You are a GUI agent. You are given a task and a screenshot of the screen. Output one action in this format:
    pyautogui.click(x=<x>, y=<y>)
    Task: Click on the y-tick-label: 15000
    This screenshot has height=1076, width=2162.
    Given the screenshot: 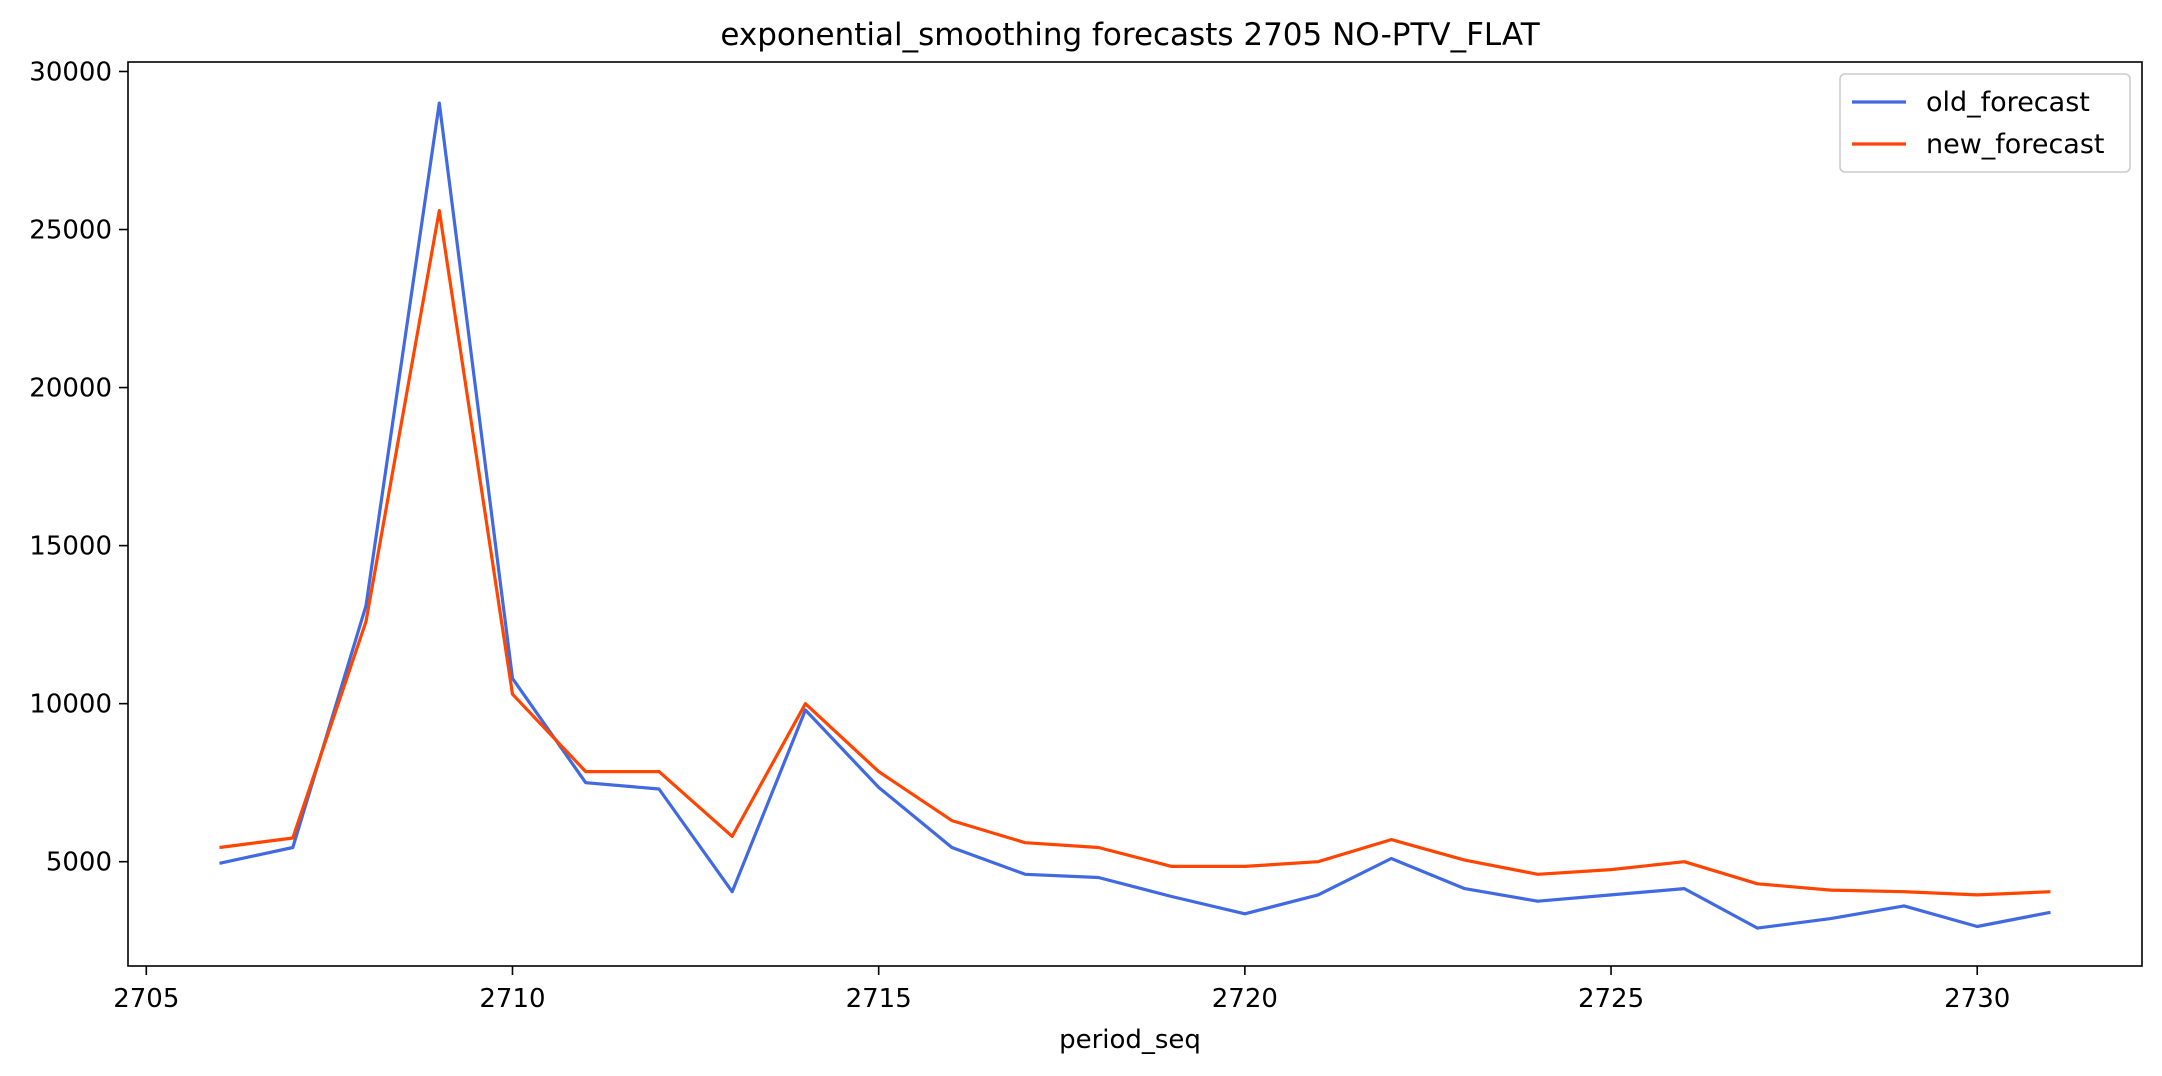 What is the action you would take?
    pyautogui.click(x=70, y=547)
    